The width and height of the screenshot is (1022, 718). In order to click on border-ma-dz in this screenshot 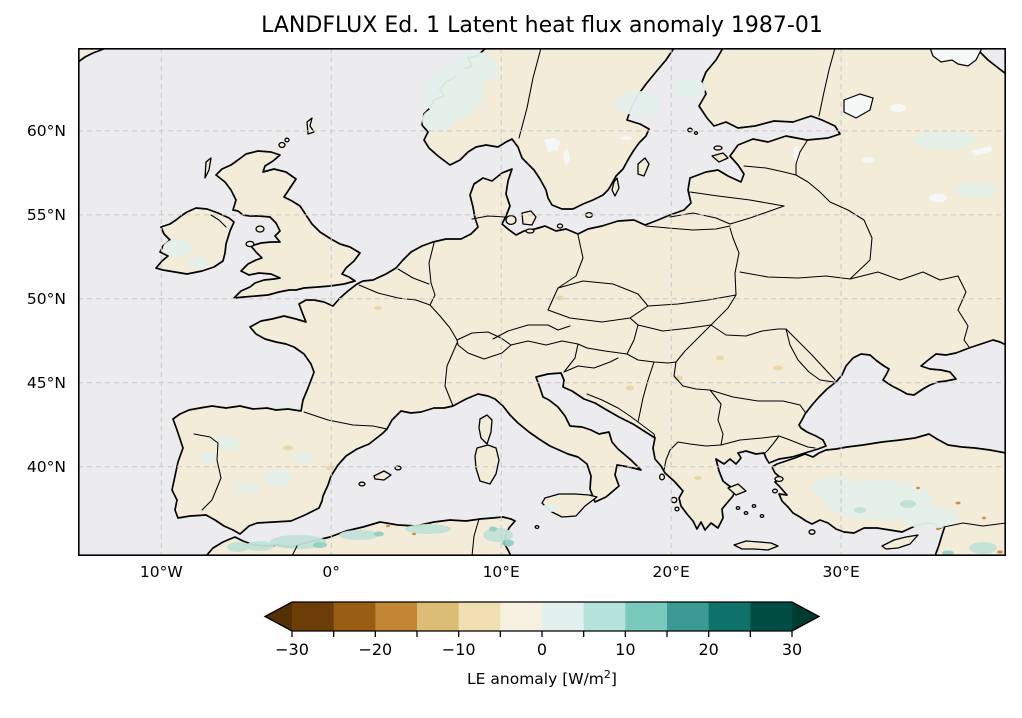, I will do `click(294, 550)`.